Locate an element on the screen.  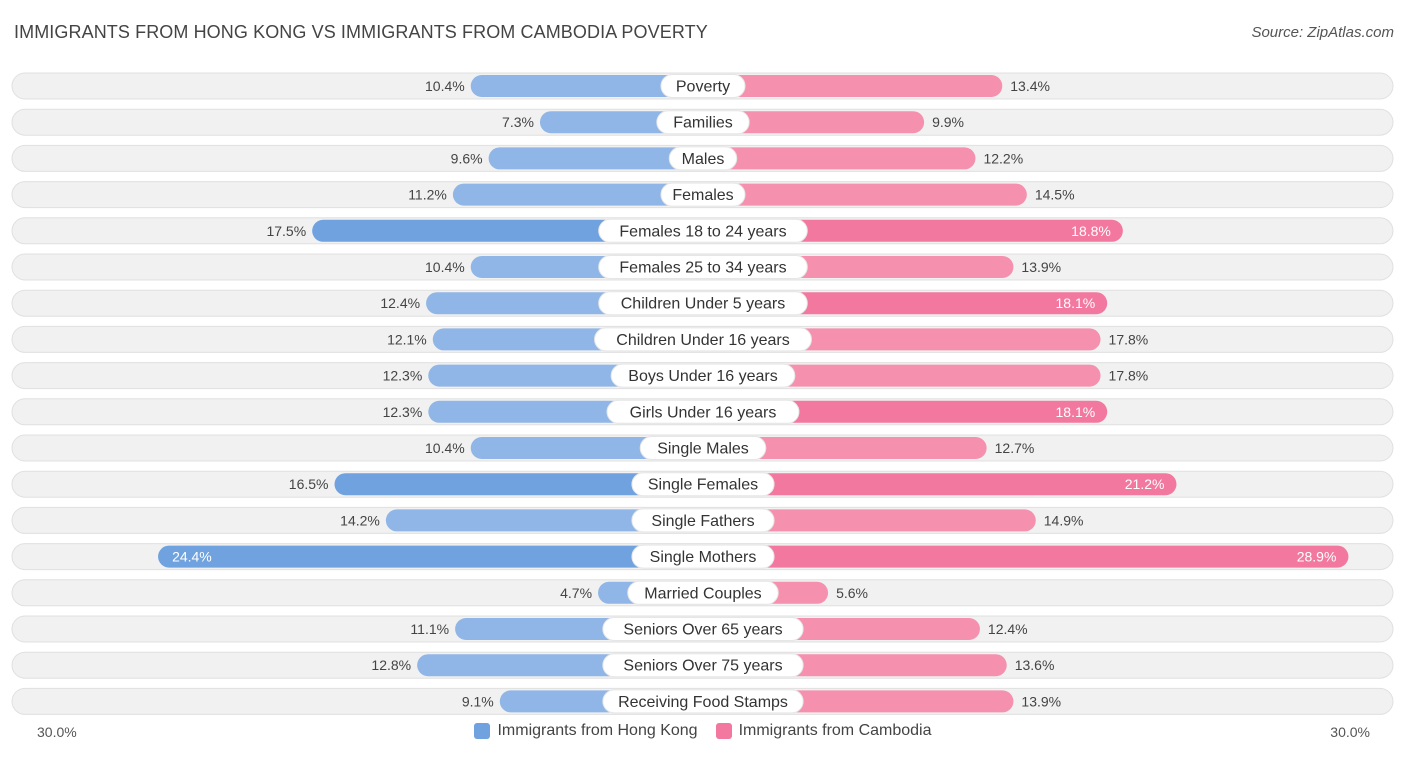
value-label-cambodia-single-males: 12.7% is located at coordinates (1015, 448).